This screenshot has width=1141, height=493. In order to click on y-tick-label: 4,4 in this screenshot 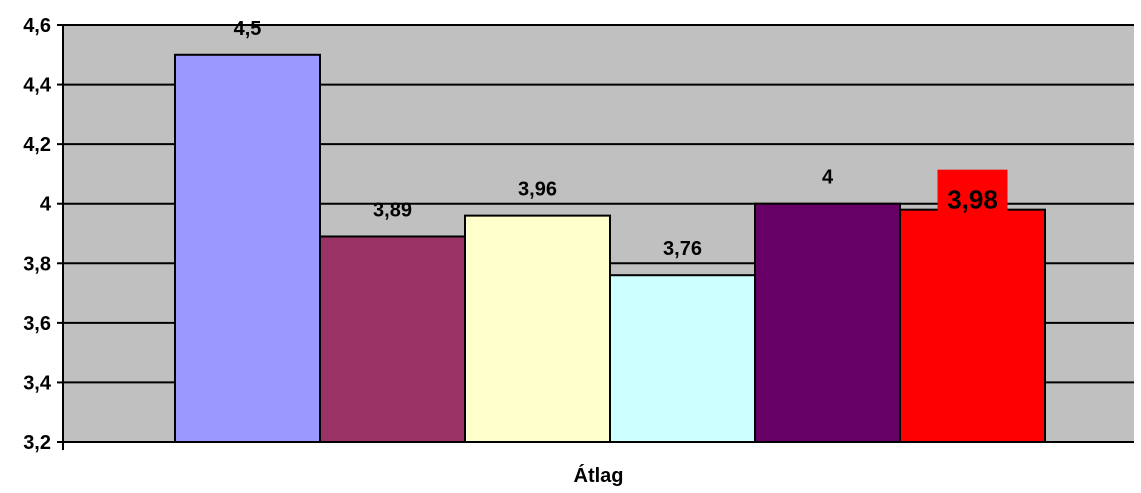, I will do `click(37, 86)`.